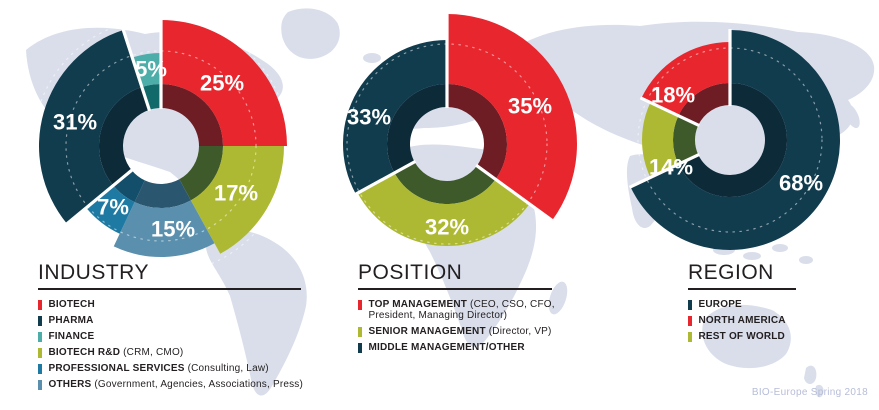 The width and height of the screenshot is (879, 410). Describe the element at coordinates (372, 58) in the screenshot. I see `iceland-shape` at that location.